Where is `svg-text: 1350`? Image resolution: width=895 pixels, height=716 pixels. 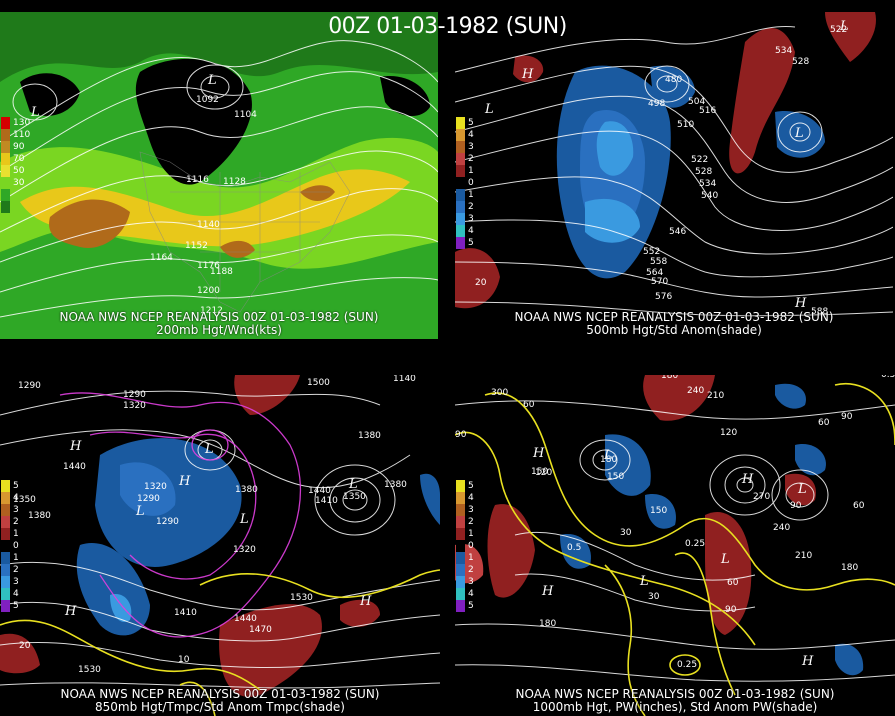
svg-text: 1350 is located at coordinates (354, 497).